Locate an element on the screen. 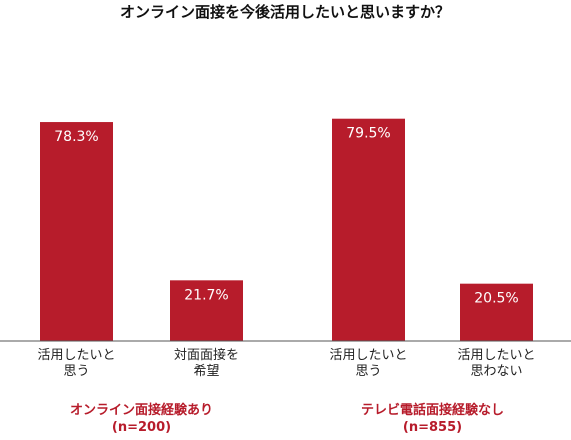  chart-title: オンライン面接を今後活用したいと思いますか？ is located at coordinates (285, 12).